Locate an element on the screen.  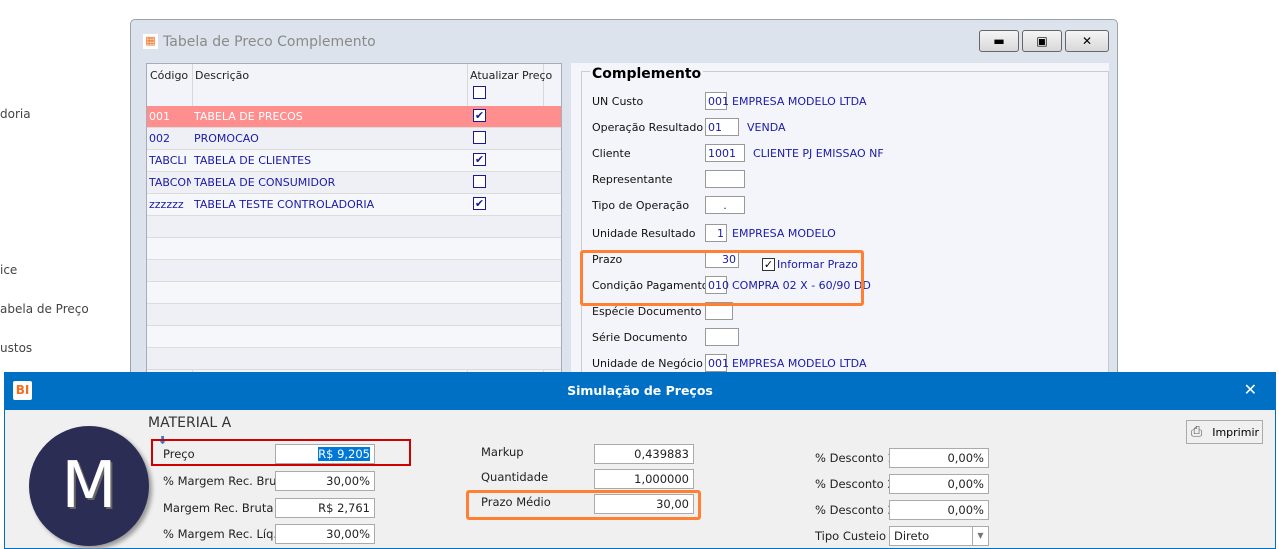
preco-highlight is located at coordinates (281, 452).